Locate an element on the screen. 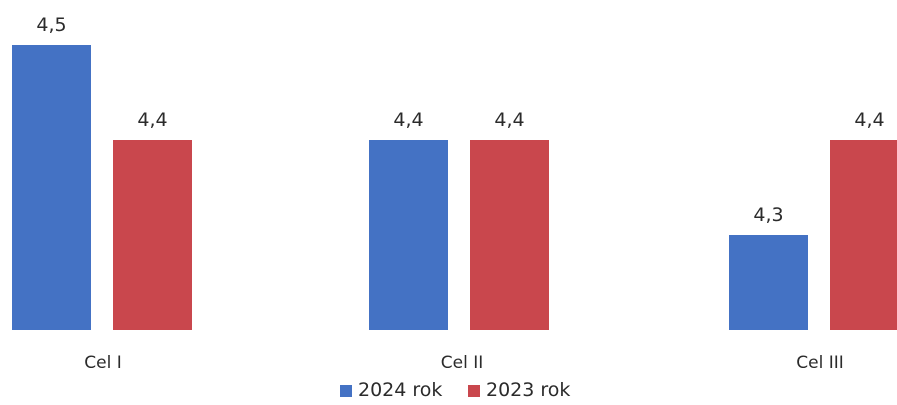 The height and width of the screenshot is (405, 897). data-label-series2-2: 4,4 is located at coordinates (509, 120).